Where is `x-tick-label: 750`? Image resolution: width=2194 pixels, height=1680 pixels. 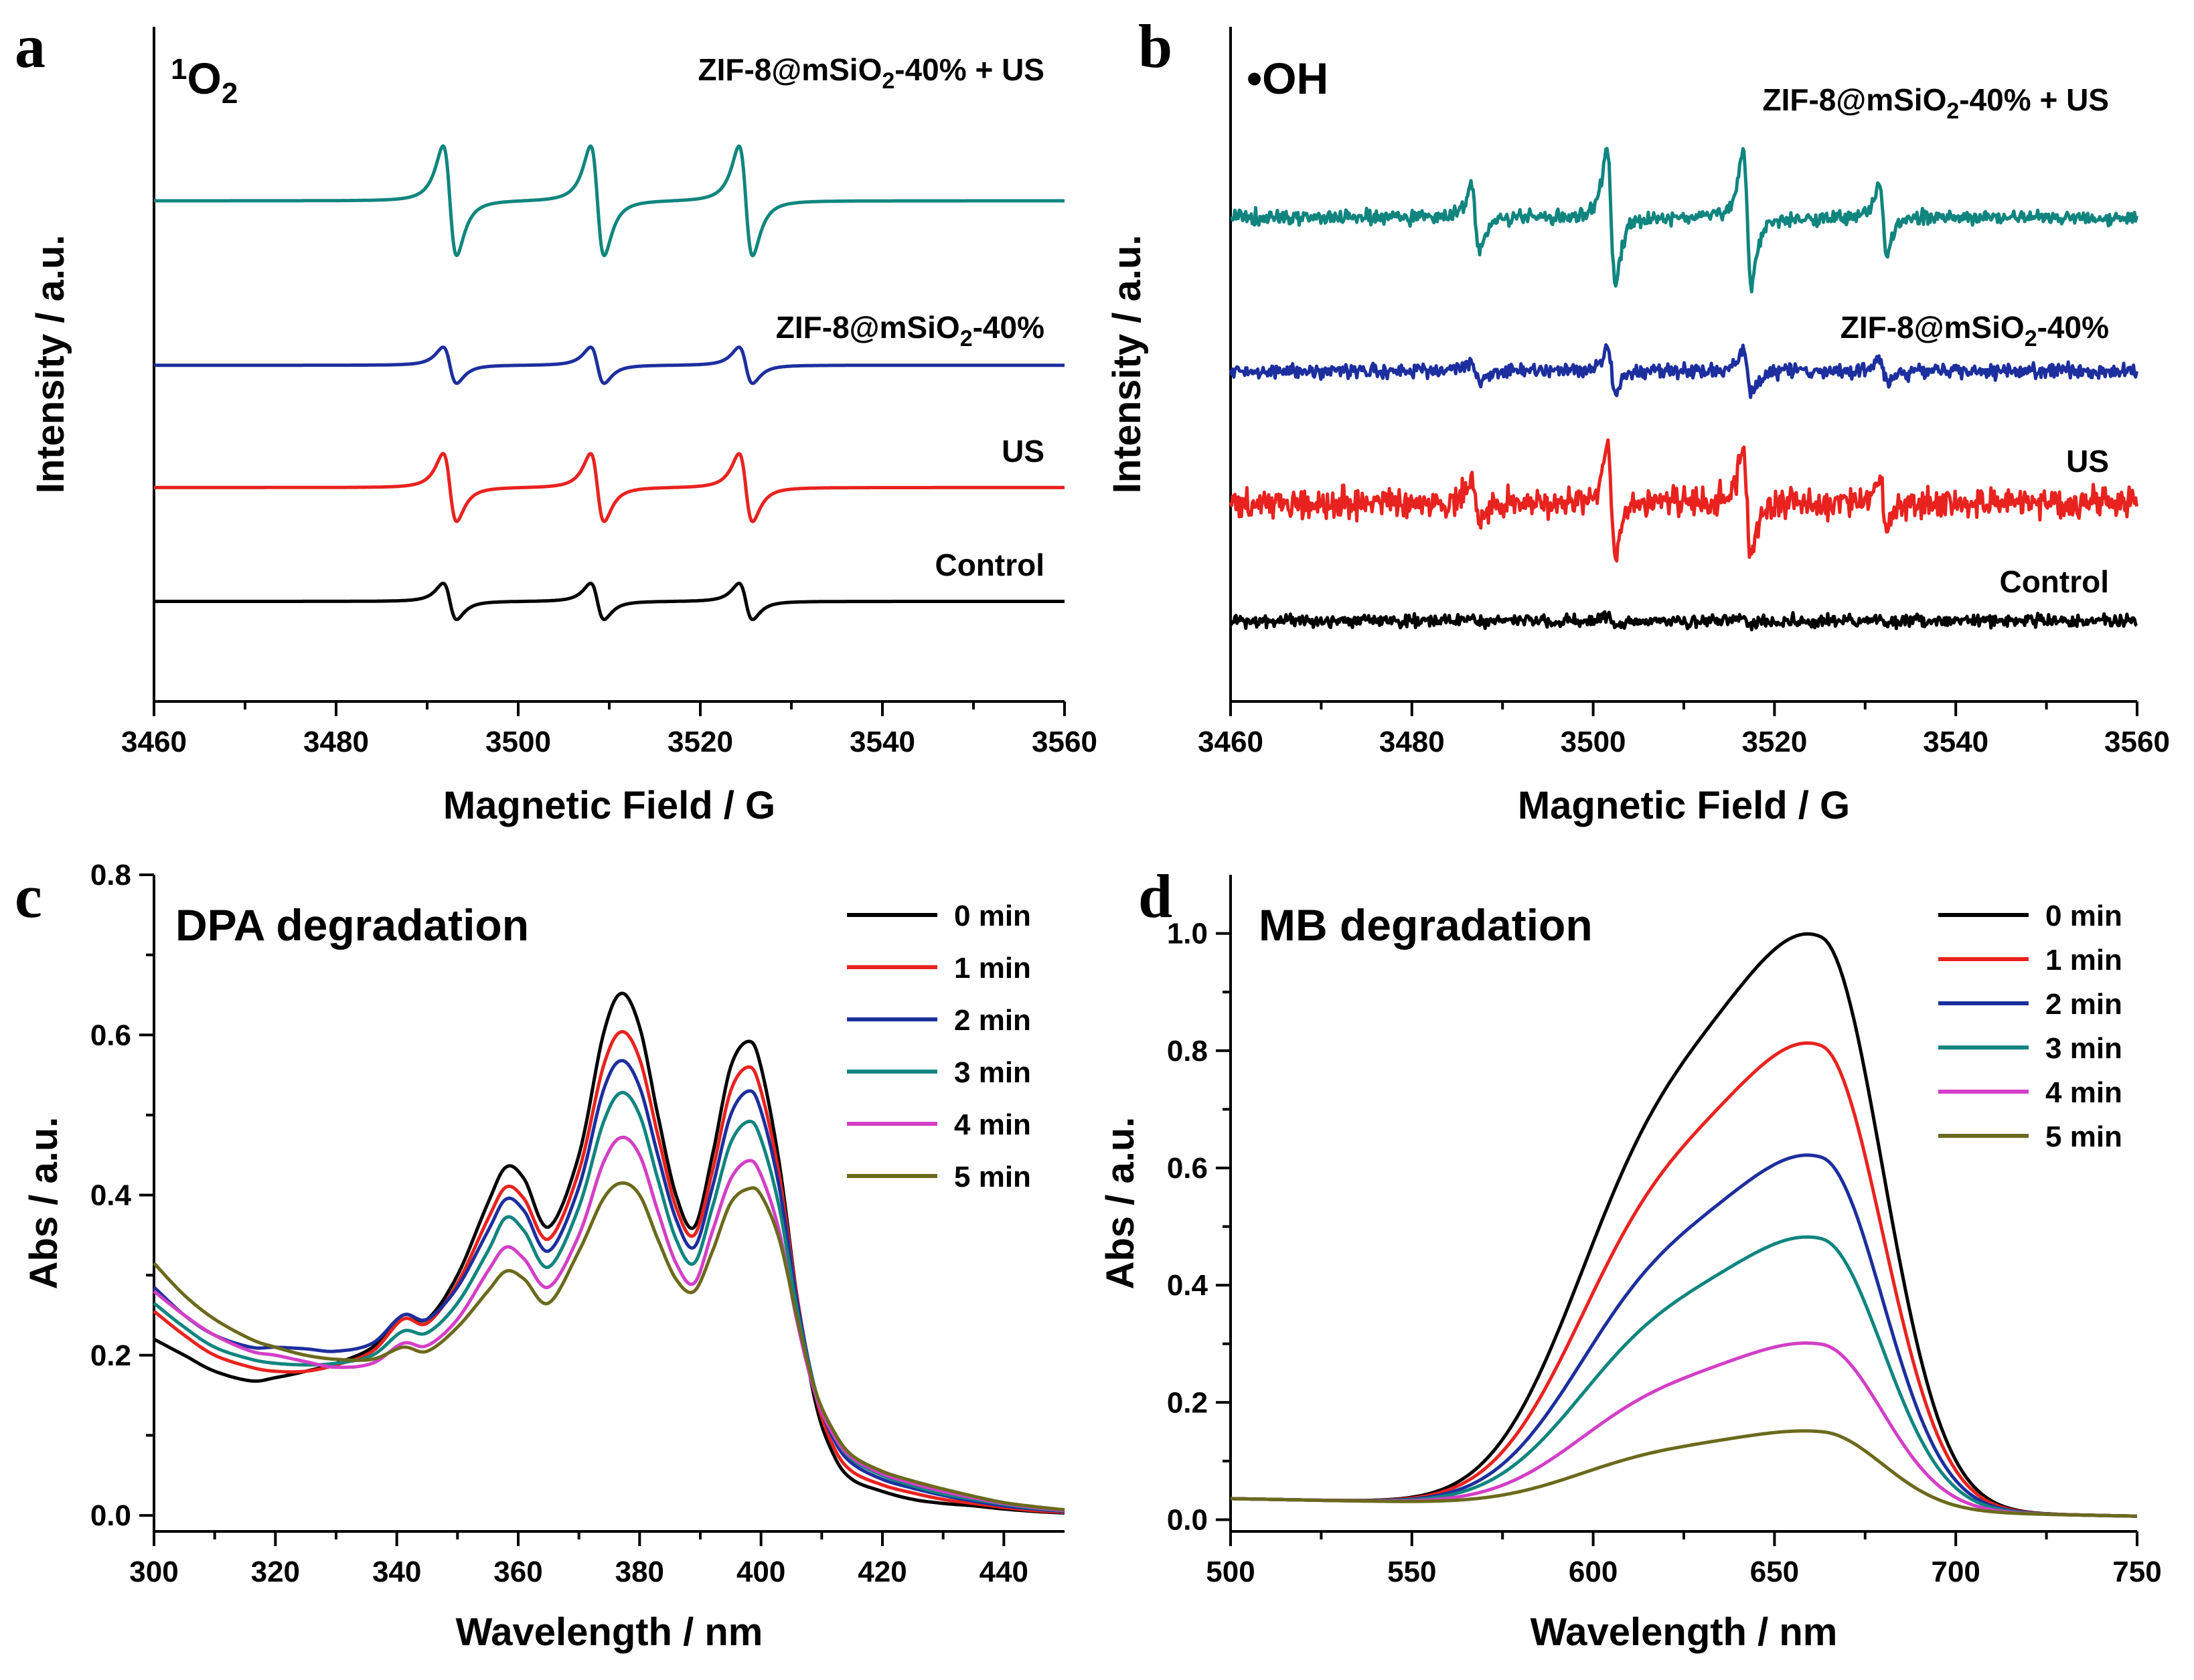 x-tick-label: 750 is located at coordinates (2136, 1572).